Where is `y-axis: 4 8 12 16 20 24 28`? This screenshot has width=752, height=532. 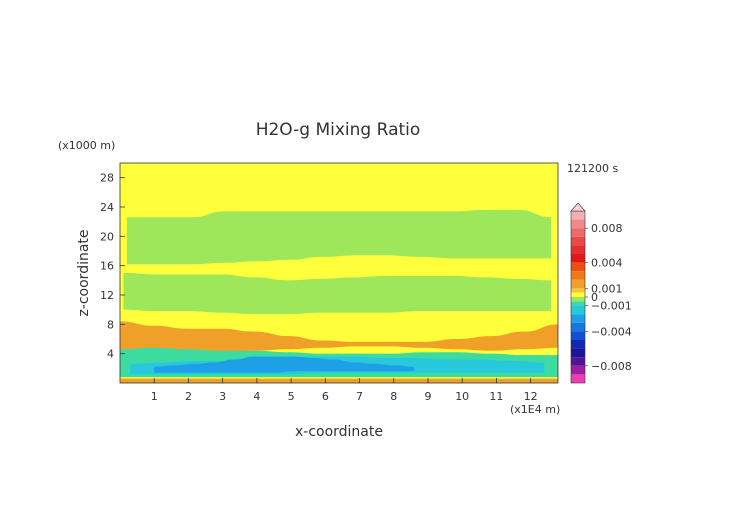
y-axis: 4 8 12 16 20 24 28 is located at coordinates (112, 266).